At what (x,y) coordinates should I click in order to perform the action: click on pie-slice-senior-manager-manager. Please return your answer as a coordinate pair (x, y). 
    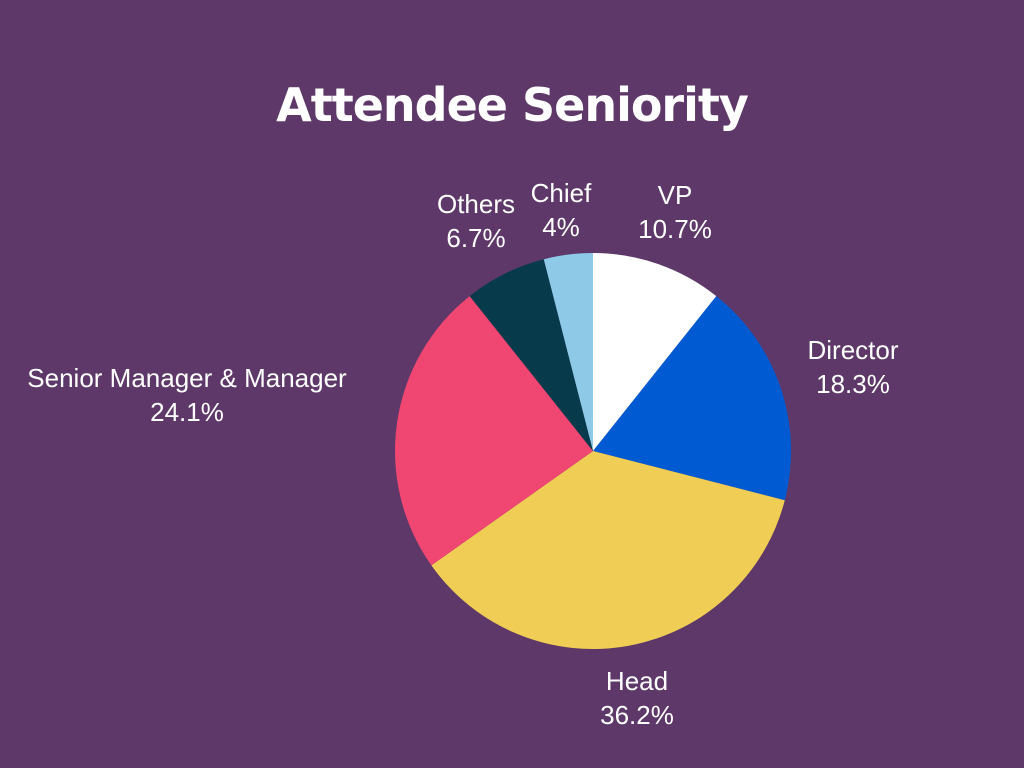
    Looking at the image, I should click on (493, 431).